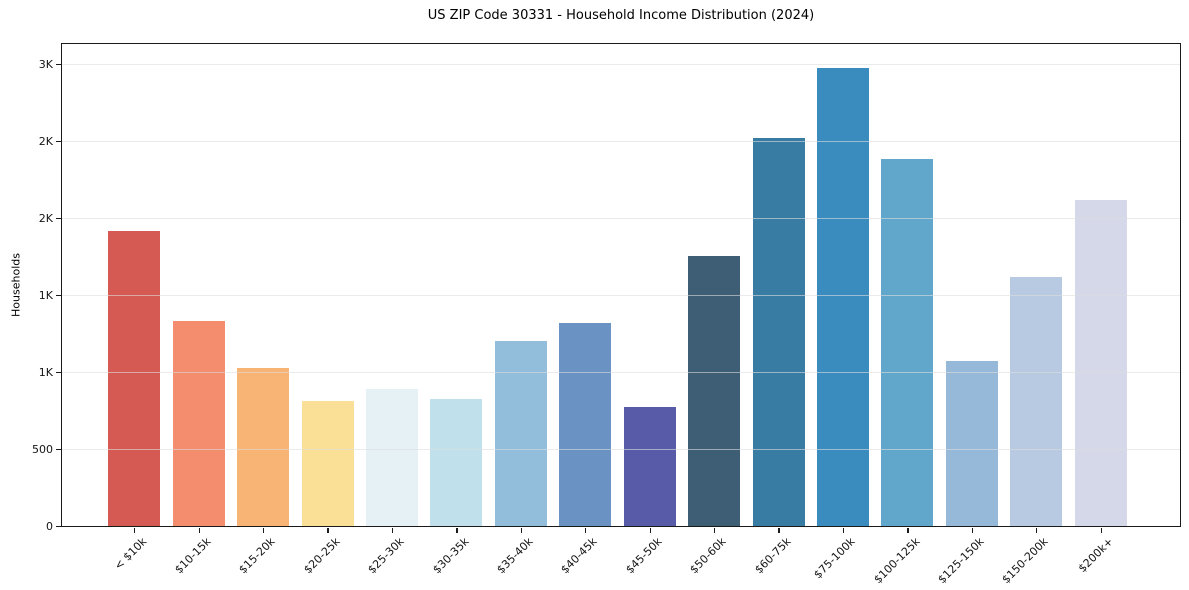 The height and width of the screenshot is (590, 1189). I want to click on bar-$30-35k, so click(456, 462).